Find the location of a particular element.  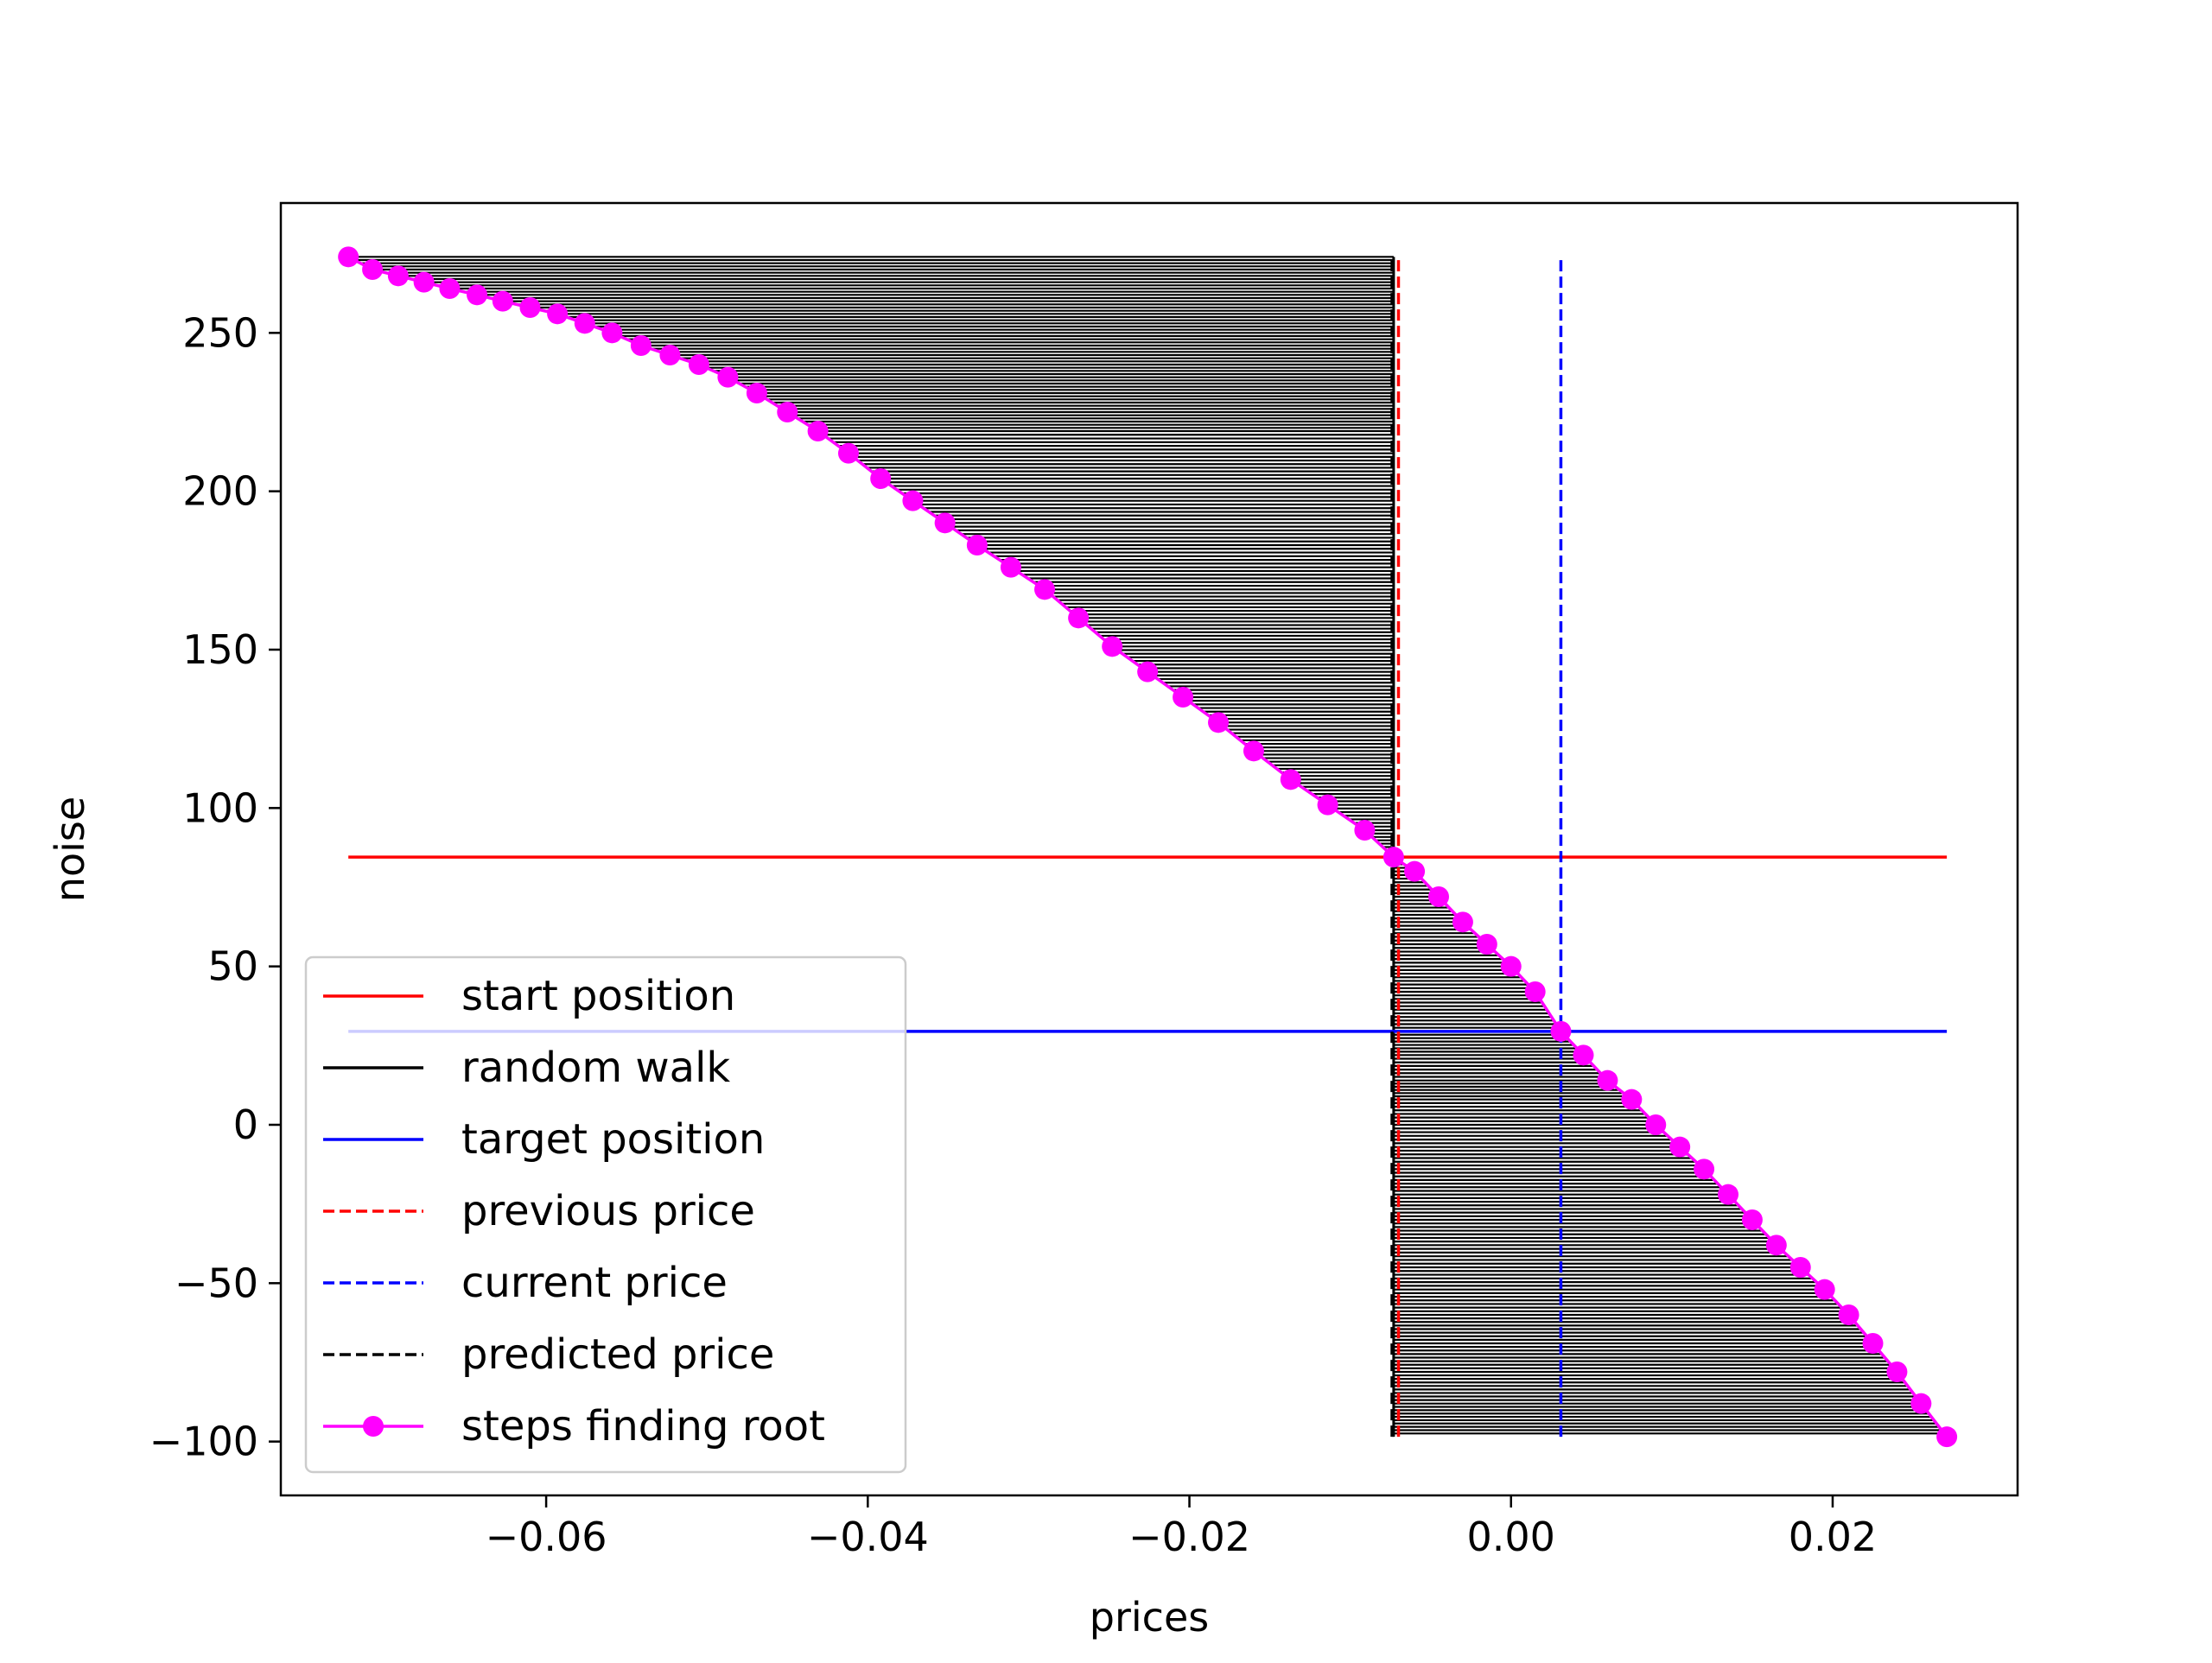

legend-label: target position is located at coordinates (613, 1139).